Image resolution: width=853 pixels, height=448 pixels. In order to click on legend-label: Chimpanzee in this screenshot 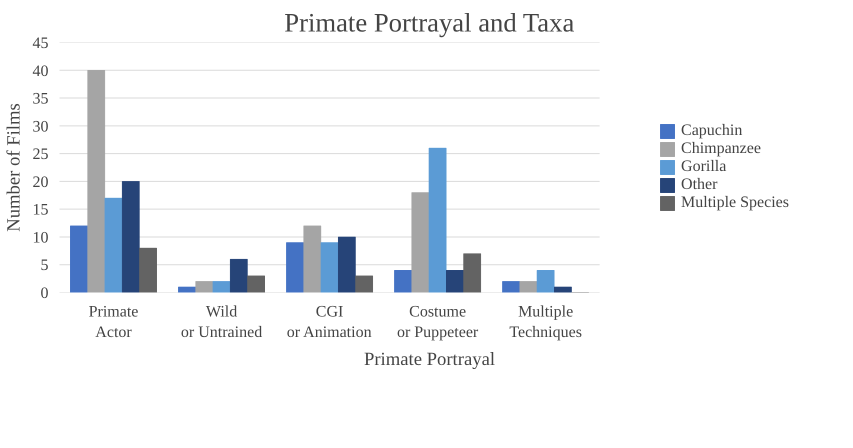, I will do `click(721, 149)`.